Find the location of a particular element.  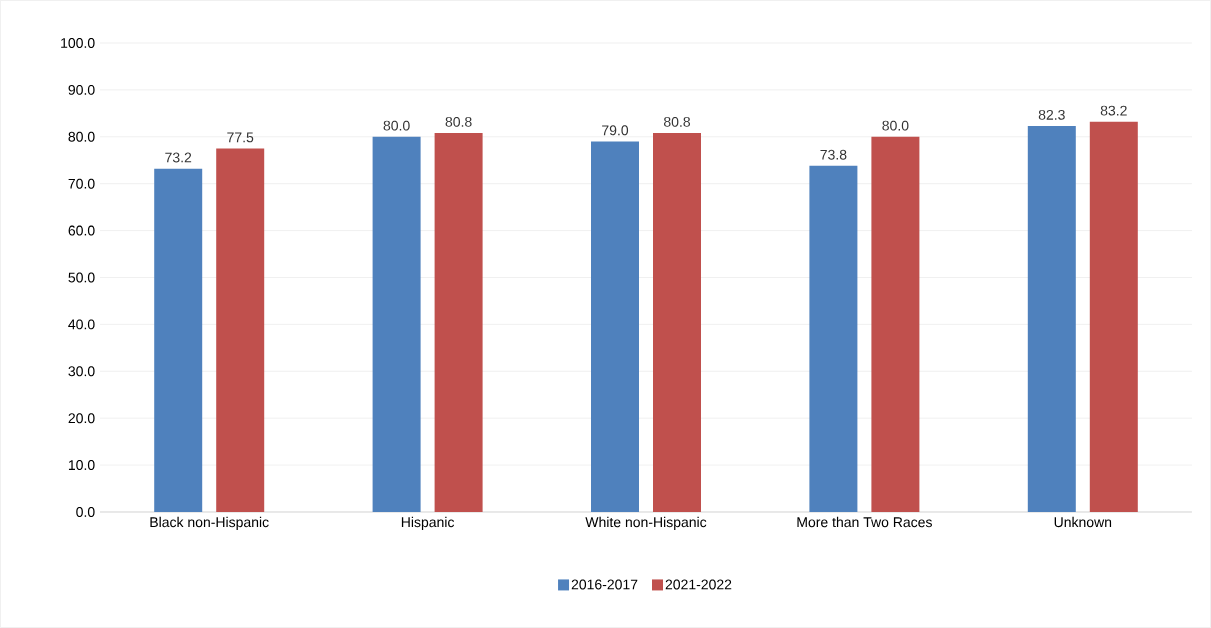

y-tick-label: 0.0 is located at coordinates (85, 512).